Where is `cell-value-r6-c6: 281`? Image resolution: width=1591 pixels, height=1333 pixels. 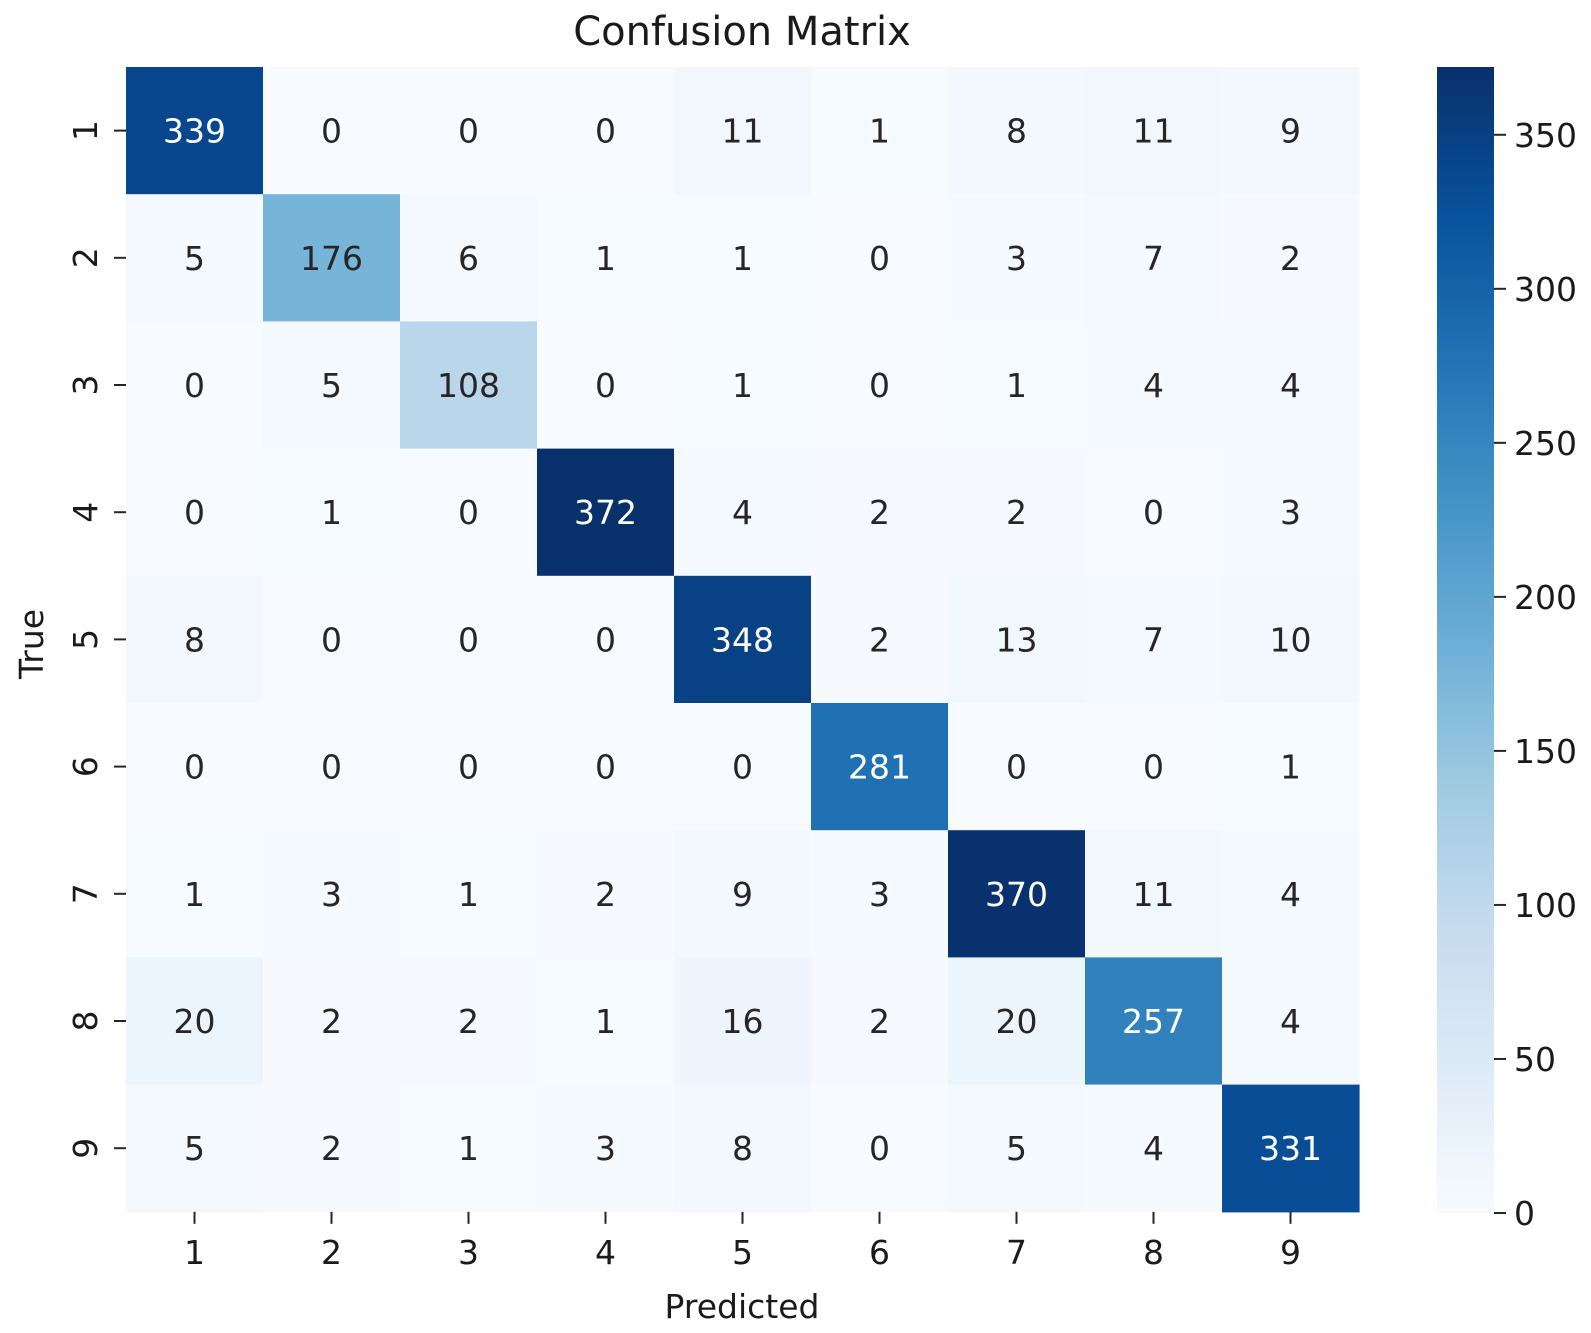
cell-value-r6-c6: 281 is located at coordinates (879, 767).